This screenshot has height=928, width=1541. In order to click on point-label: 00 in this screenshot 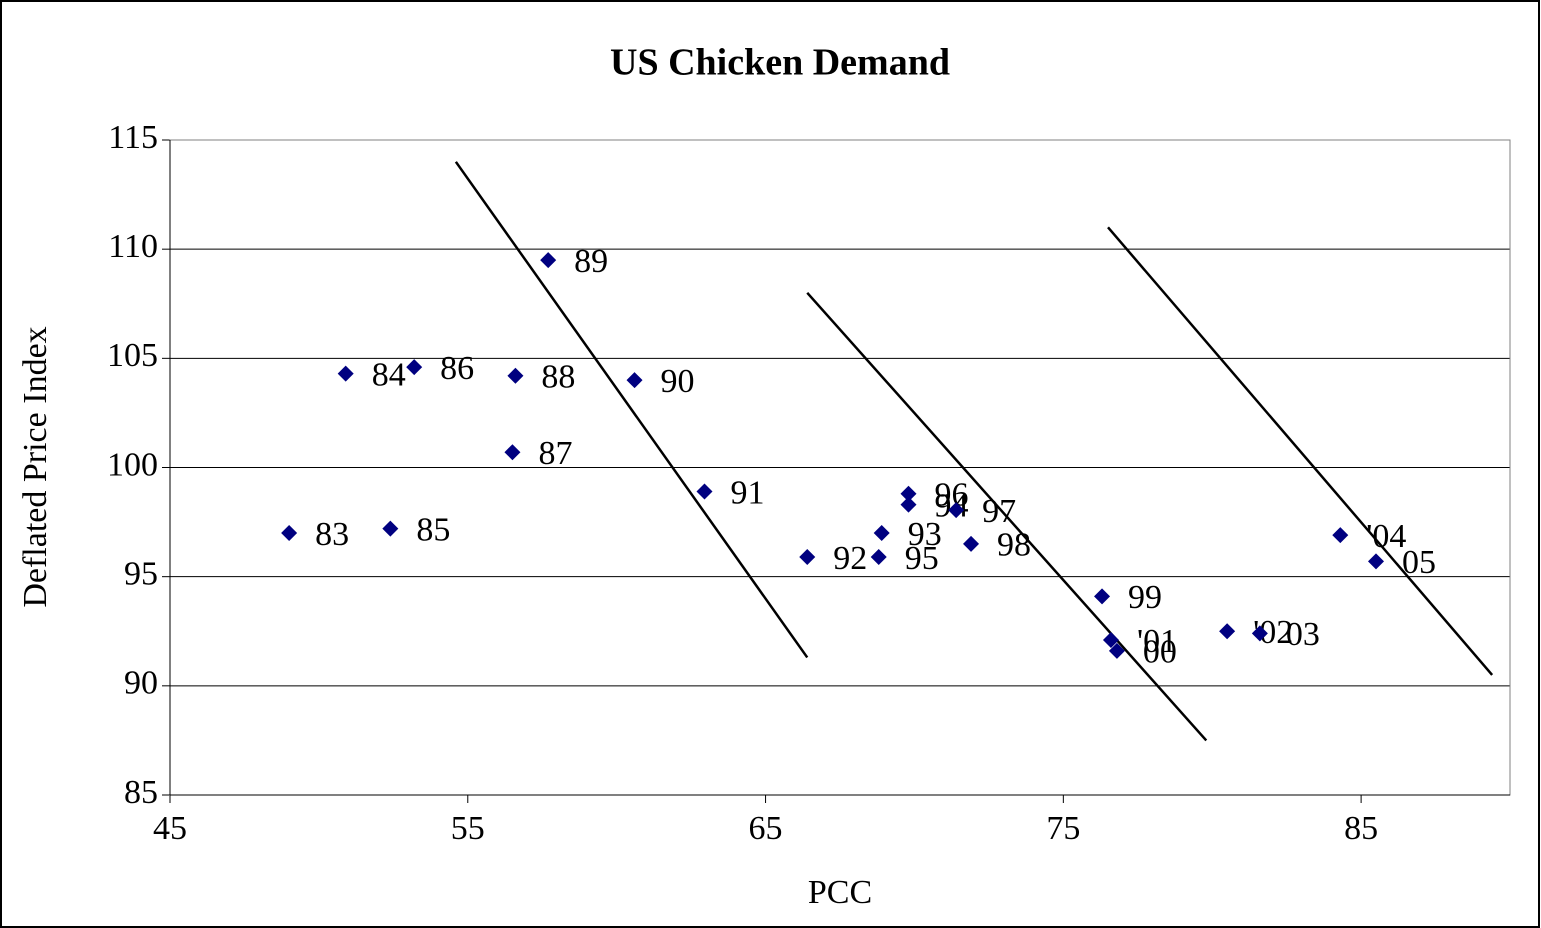, I will do `click(1160, 652)`.